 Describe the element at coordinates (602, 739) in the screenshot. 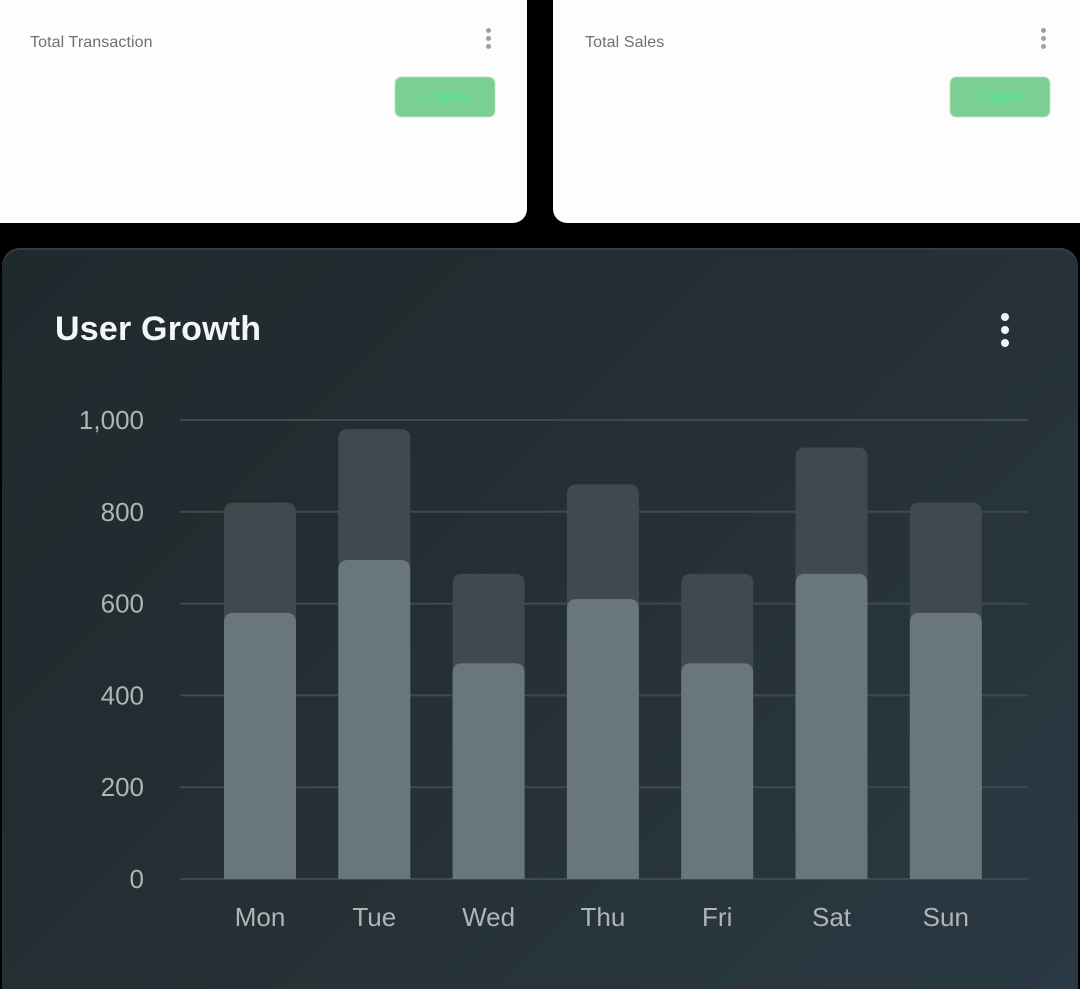

I see `bar-current-thu` at that location.